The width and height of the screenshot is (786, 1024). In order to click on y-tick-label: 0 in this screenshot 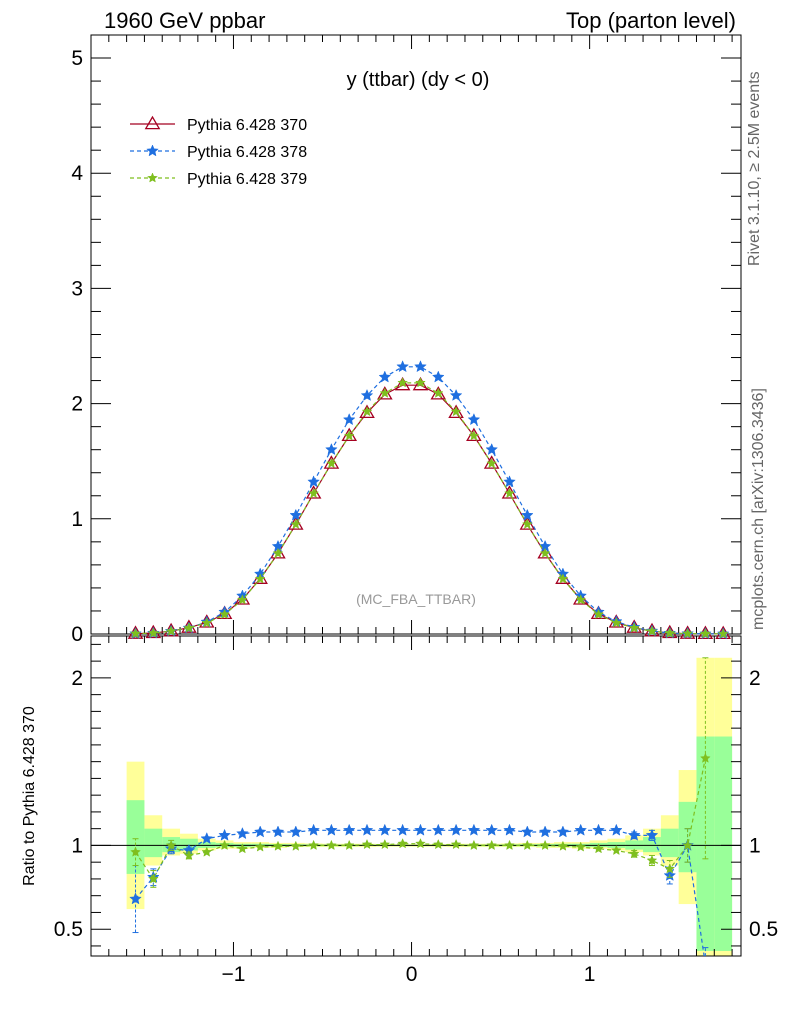, I will do `click(77, 634)`.